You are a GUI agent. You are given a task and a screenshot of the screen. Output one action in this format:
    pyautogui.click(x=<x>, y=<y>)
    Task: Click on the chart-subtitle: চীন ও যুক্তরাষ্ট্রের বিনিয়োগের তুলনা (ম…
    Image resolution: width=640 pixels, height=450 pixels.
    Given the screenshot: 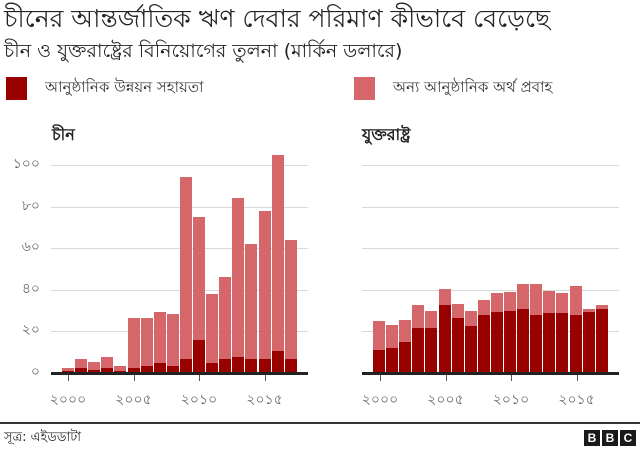 What is the action you would take?
    pyautogui.click(x=203, y=51)
    